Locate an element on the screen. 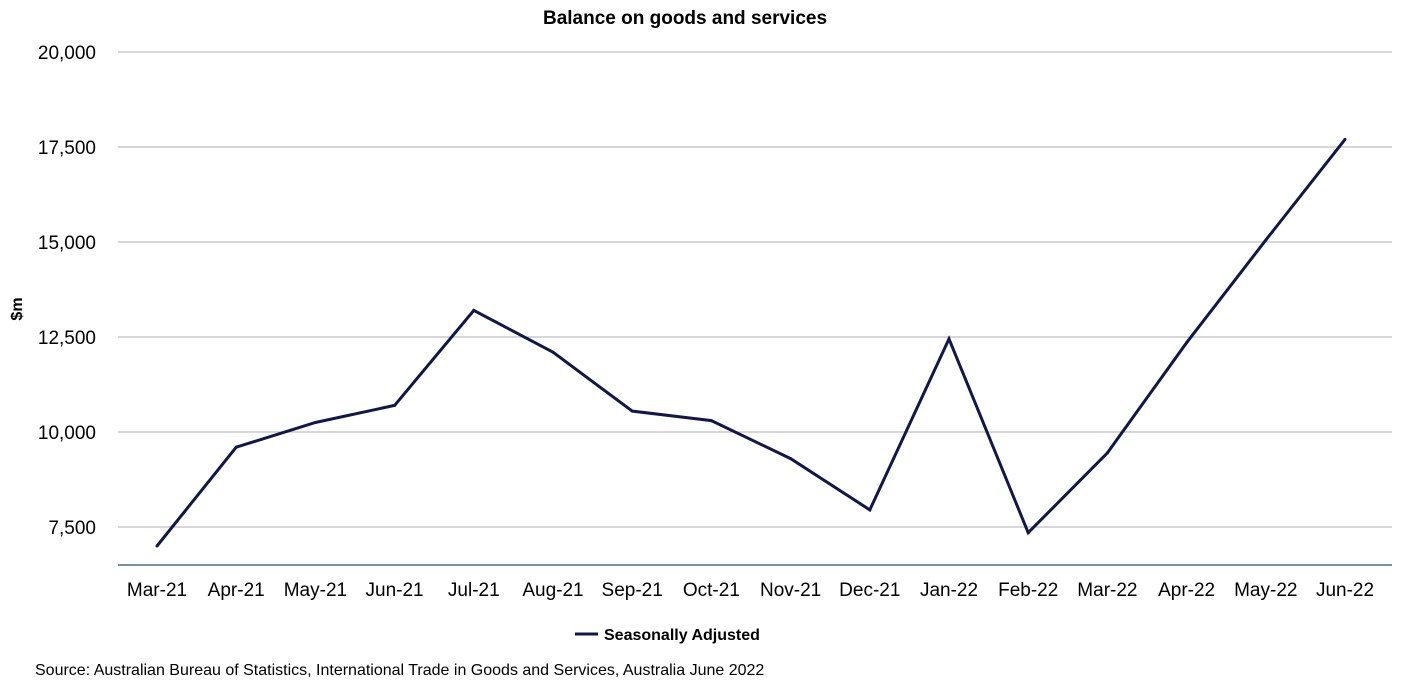 The image size is (1412, 683). x-tick-label: Sep-21 is located at coordinates (632, 590).